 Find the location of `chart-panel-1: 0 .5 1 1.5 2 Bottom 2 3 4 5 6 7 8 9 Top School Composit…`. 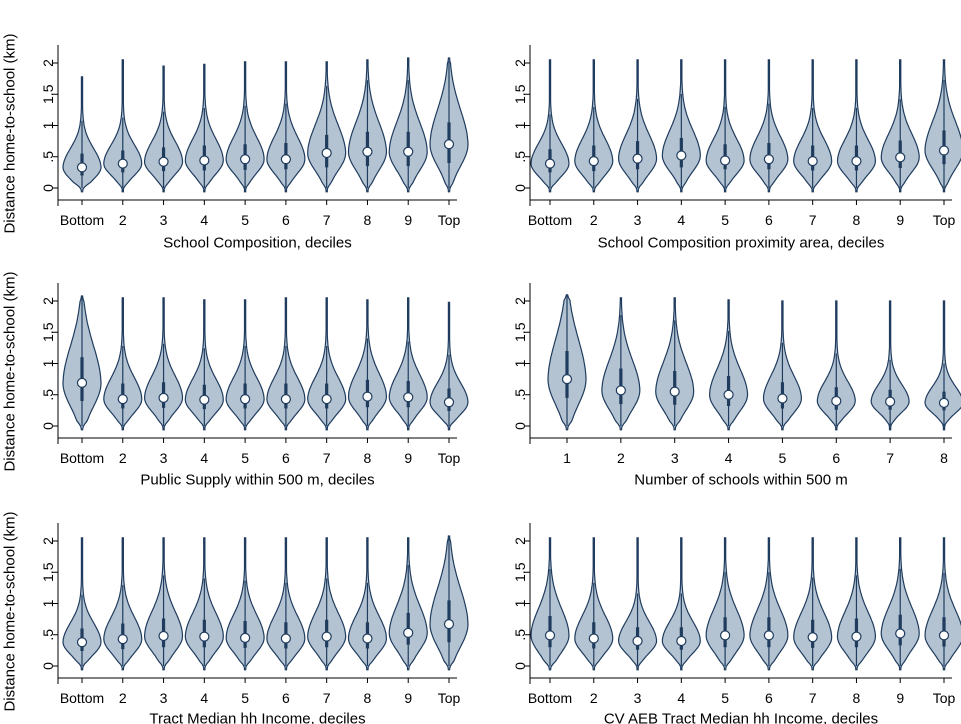

chart-panel-1: 0 .5 1 1.5 2 Bottom 2 3 4 5 6 7 8 9 Top School Composit… is located at coordinates (235, 142).